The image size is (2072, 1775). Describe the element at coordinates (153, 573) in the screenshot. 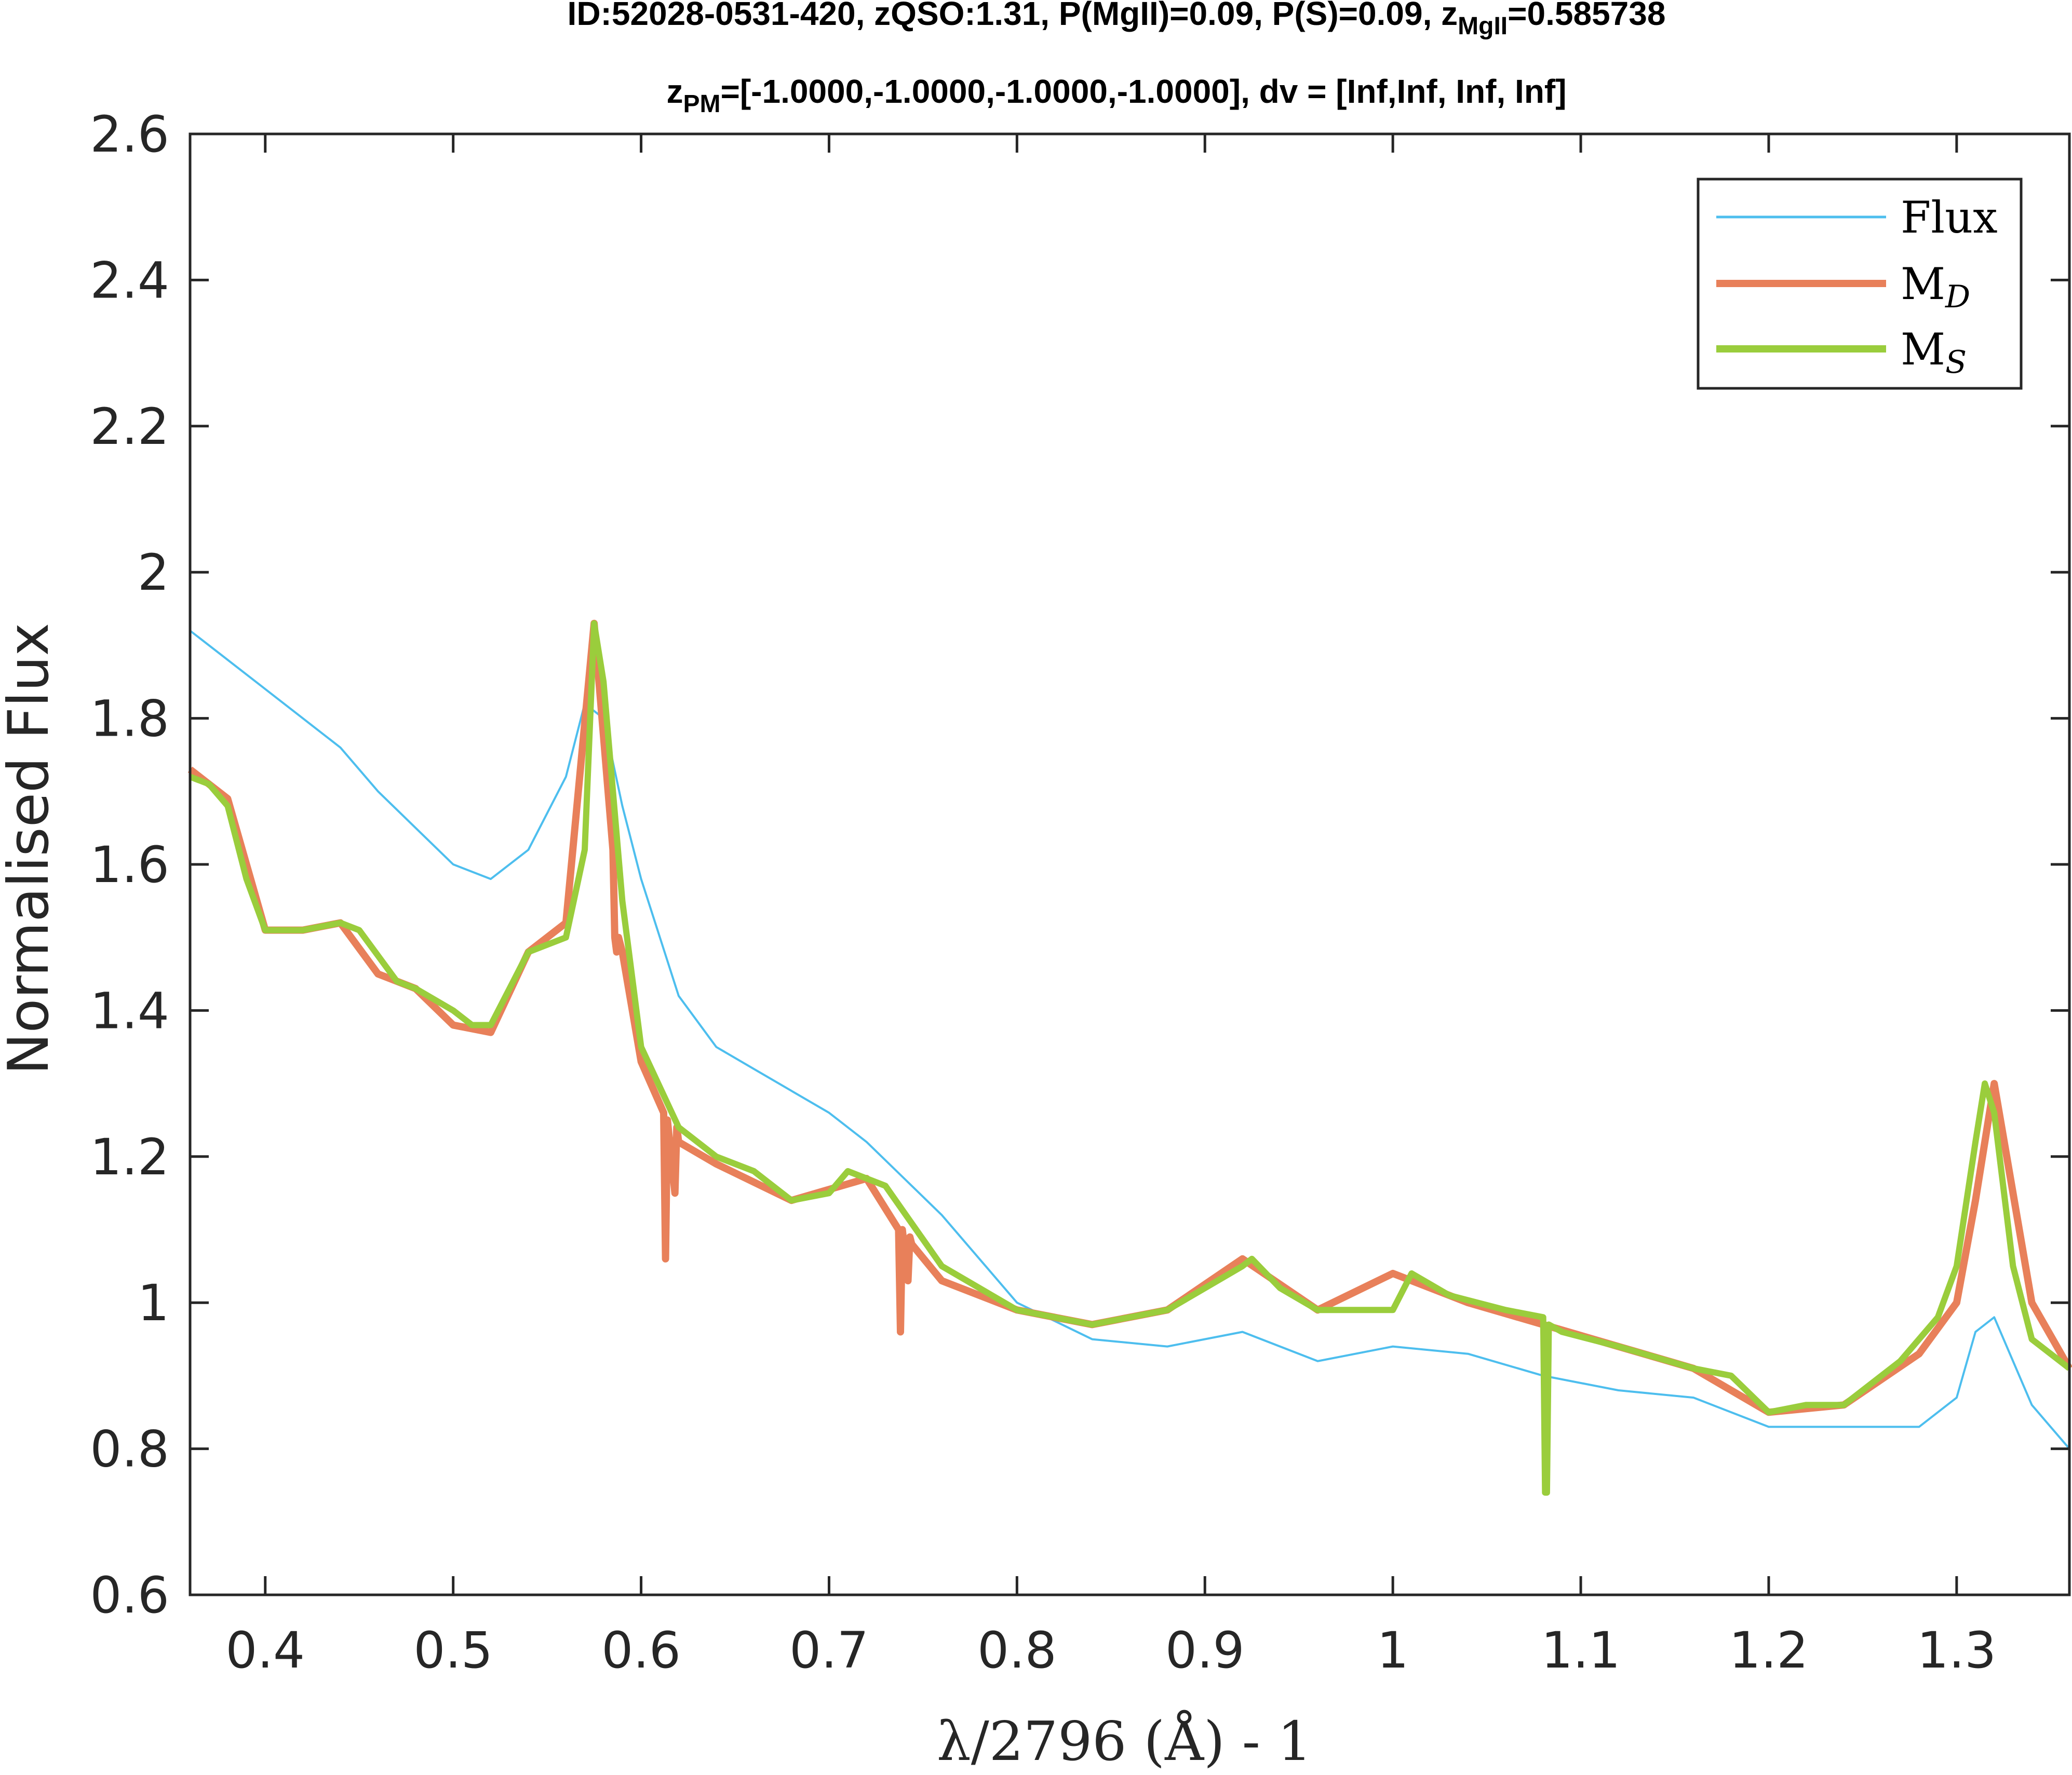

I see `y-tick-label: 2` at that location.